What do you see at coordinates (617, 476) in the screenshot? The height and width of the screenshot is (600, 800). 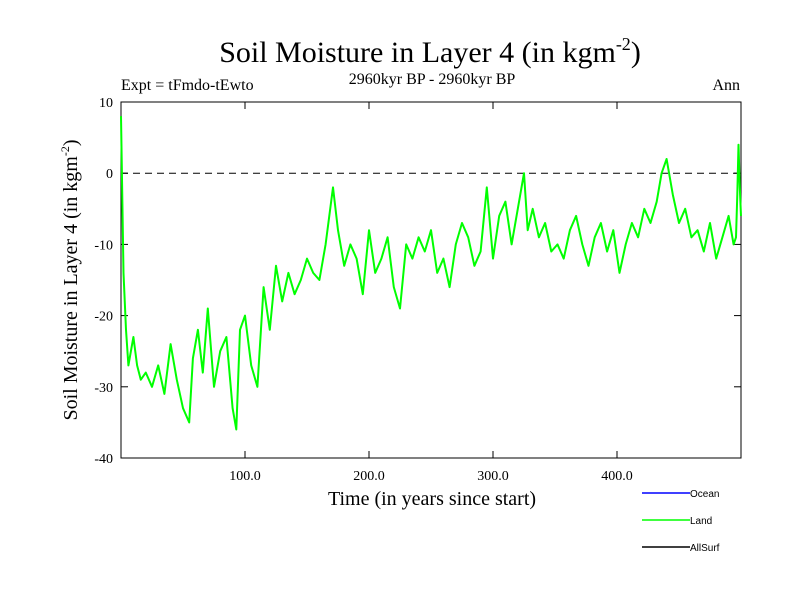 I see `x-tick-label: 400.0` at bounding box center [617, 476].